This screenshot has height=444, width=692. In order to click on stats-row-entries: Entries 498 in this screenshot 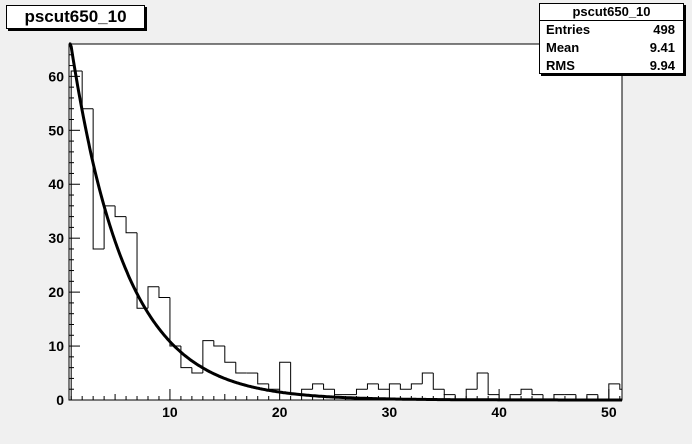, I will do `click(611, 30)`.